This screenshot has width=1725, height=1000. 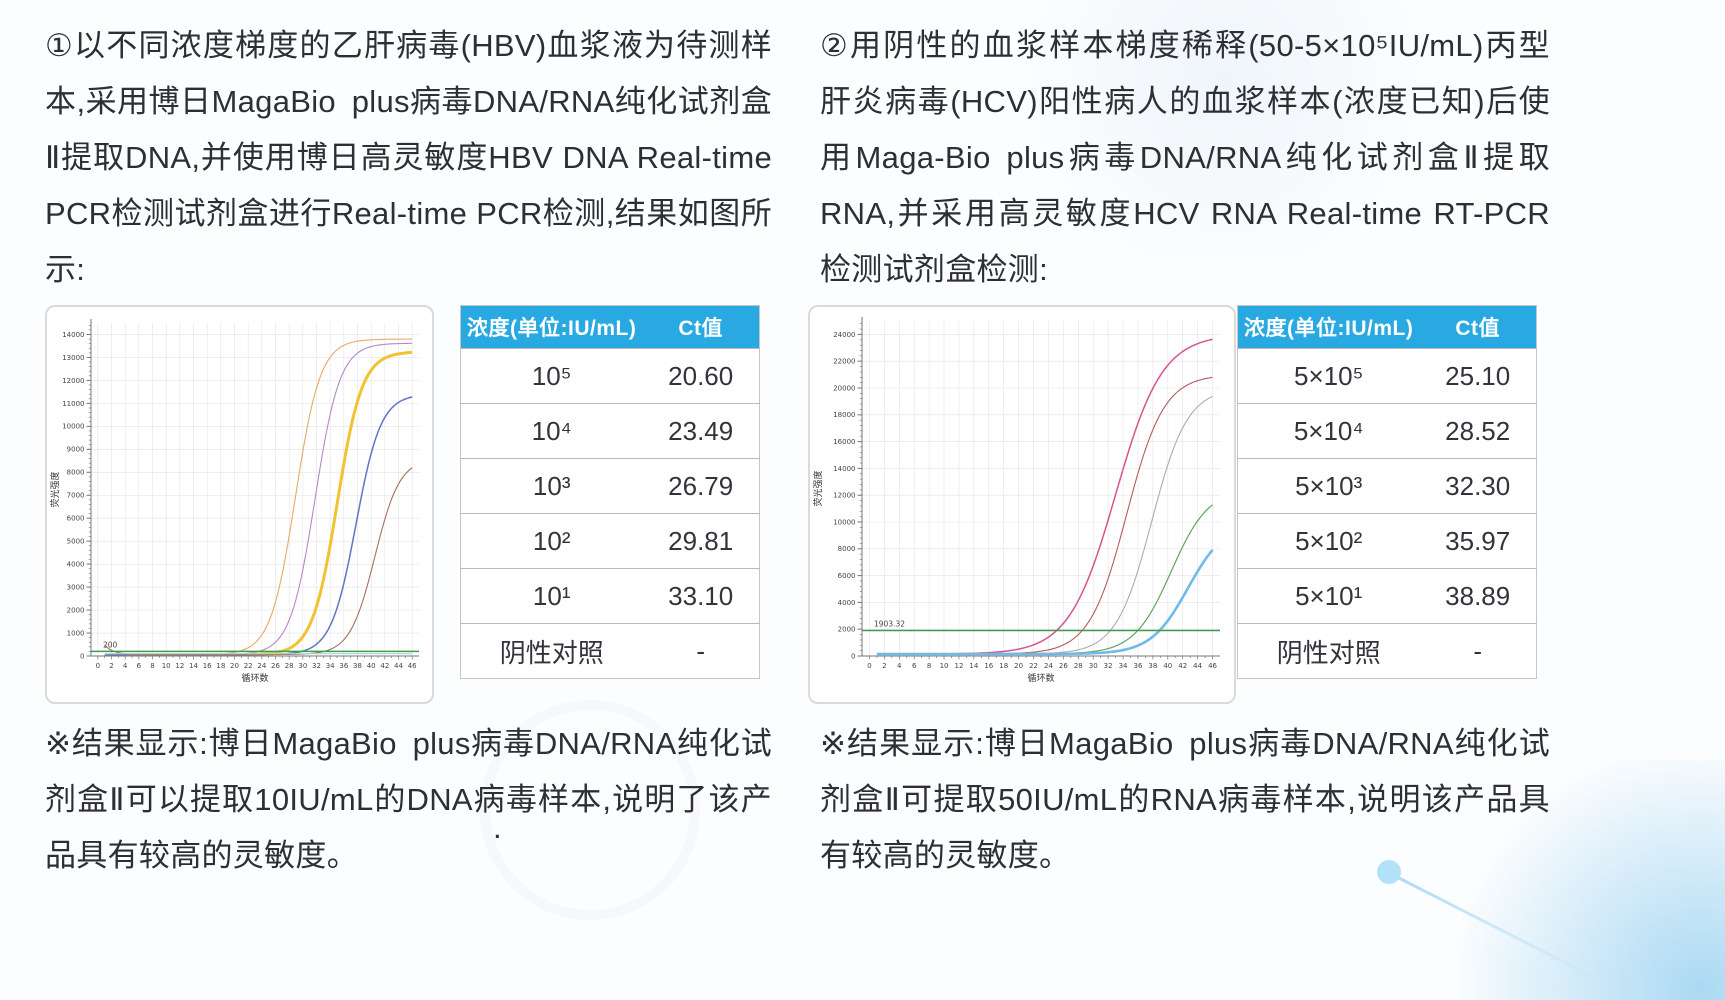 I want to click on concentration-cell: 10⁵, so click(x=551, y=376).